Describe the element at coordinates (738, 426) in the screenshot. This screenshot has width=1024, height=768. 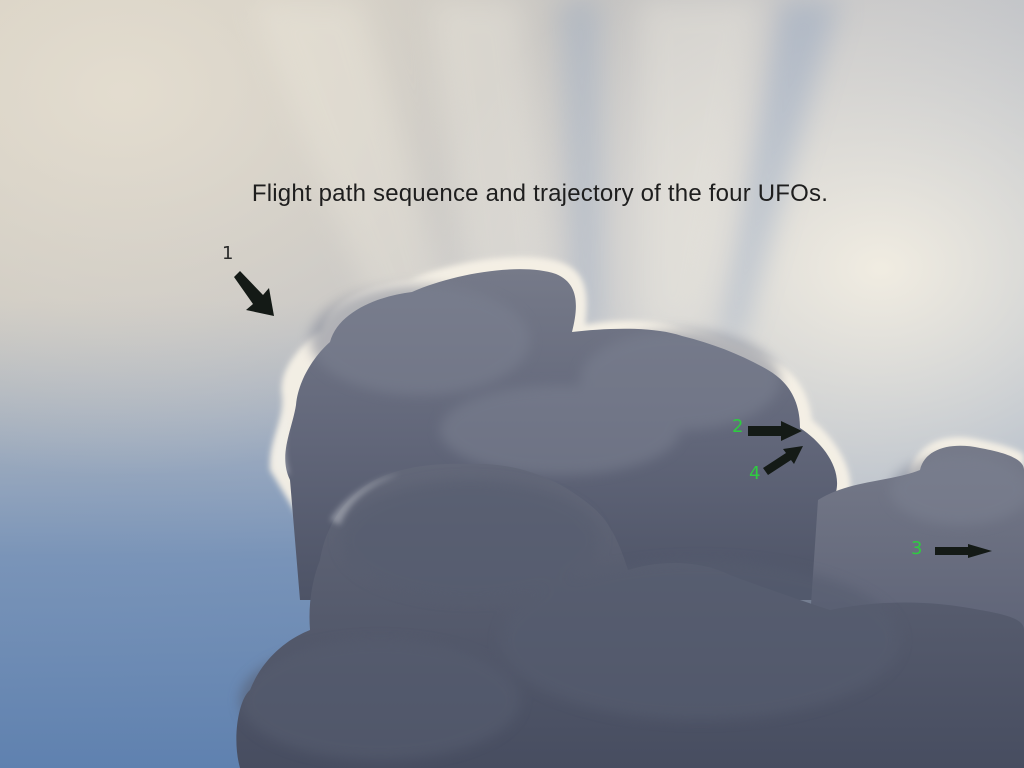
I see `marker-label-2: 2` at that location.